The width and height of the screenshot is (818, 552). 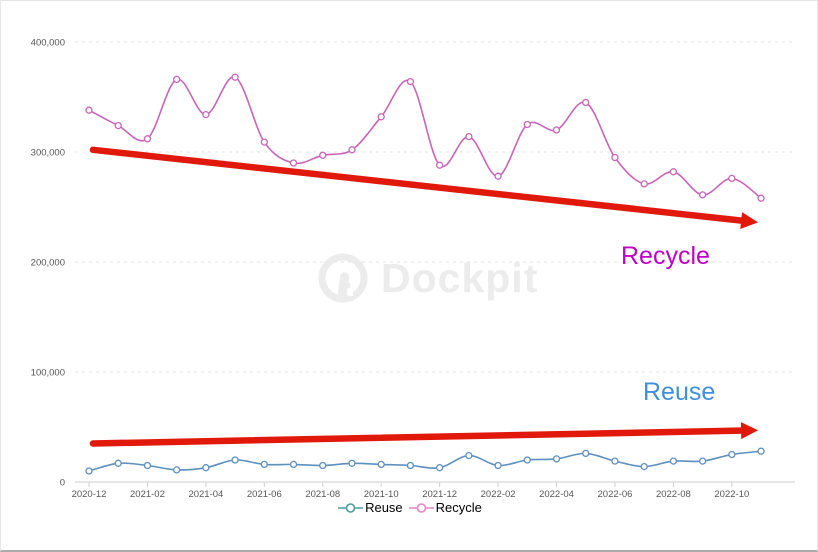 What do you see at coordinates (498, 494) in the screenshot?
I see `x-axis-label: 2022-02` at bounding box center [498, 494].